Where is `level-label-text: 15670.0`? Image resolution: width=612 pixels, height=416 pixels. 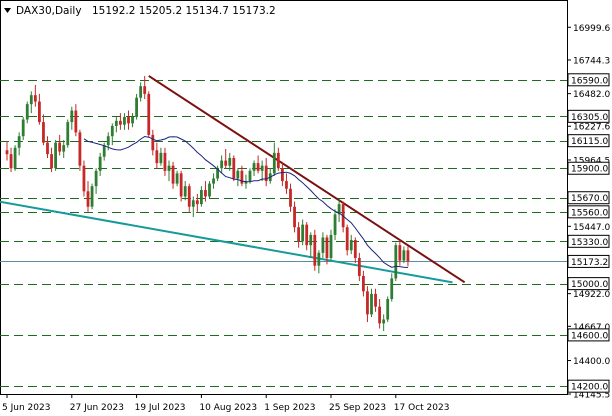 level-label-text: 15670.0 is located at coordinates (589, 199).